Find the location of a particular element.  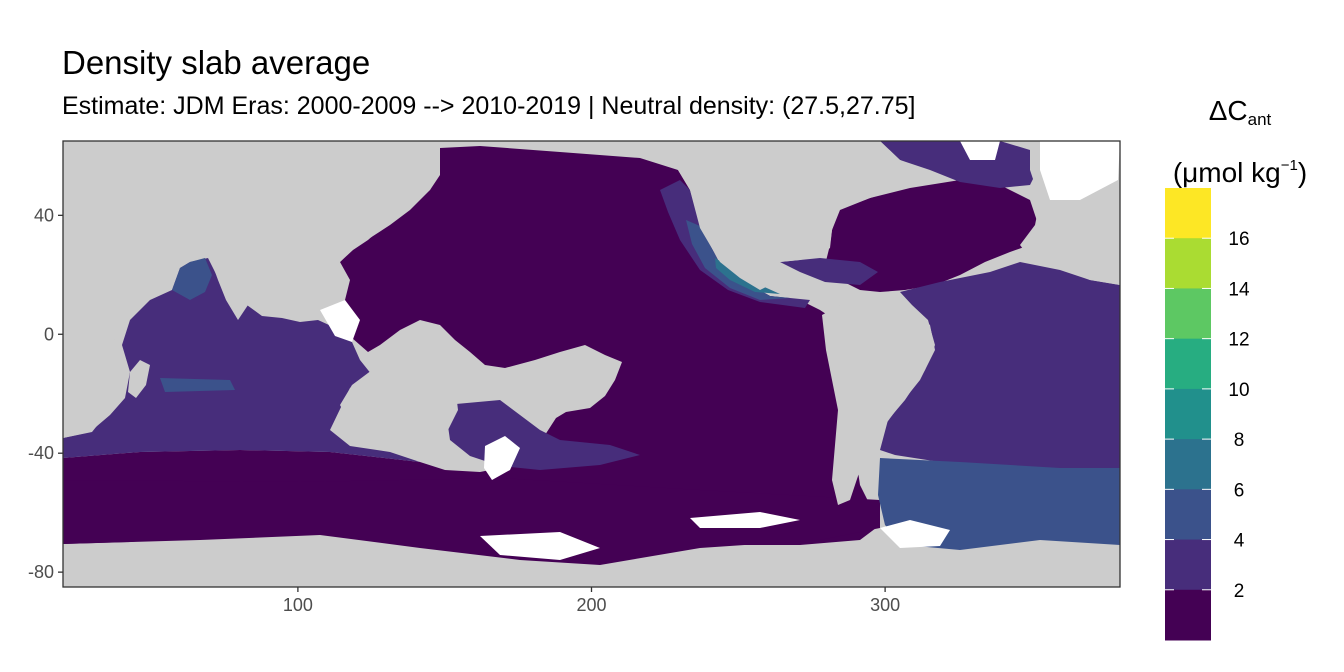

colorbar-label: 16 is located at coordinates (1238, 239).